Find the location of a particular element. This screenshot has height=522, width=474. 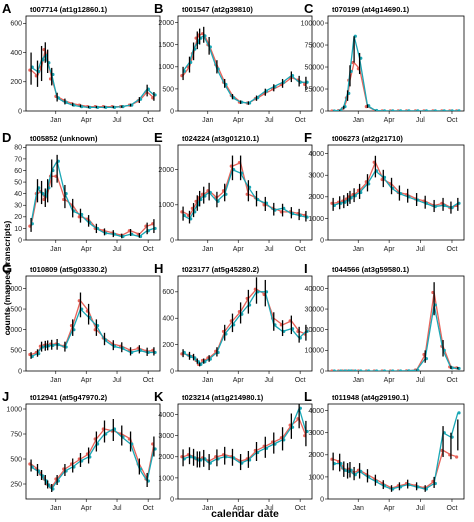

y-tick-label: 60 is located at coordinates (18, 171).